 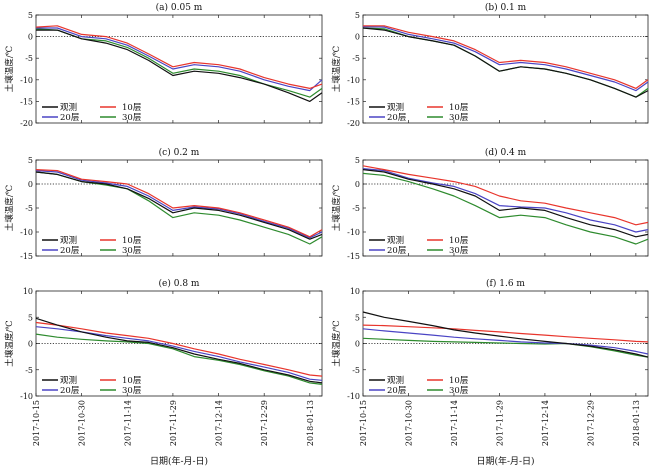 What do you see at coordinates (454, 423) in the screenshot?
I see `x-tick-label: 2017-11-14` at bounding box center [454, 423].